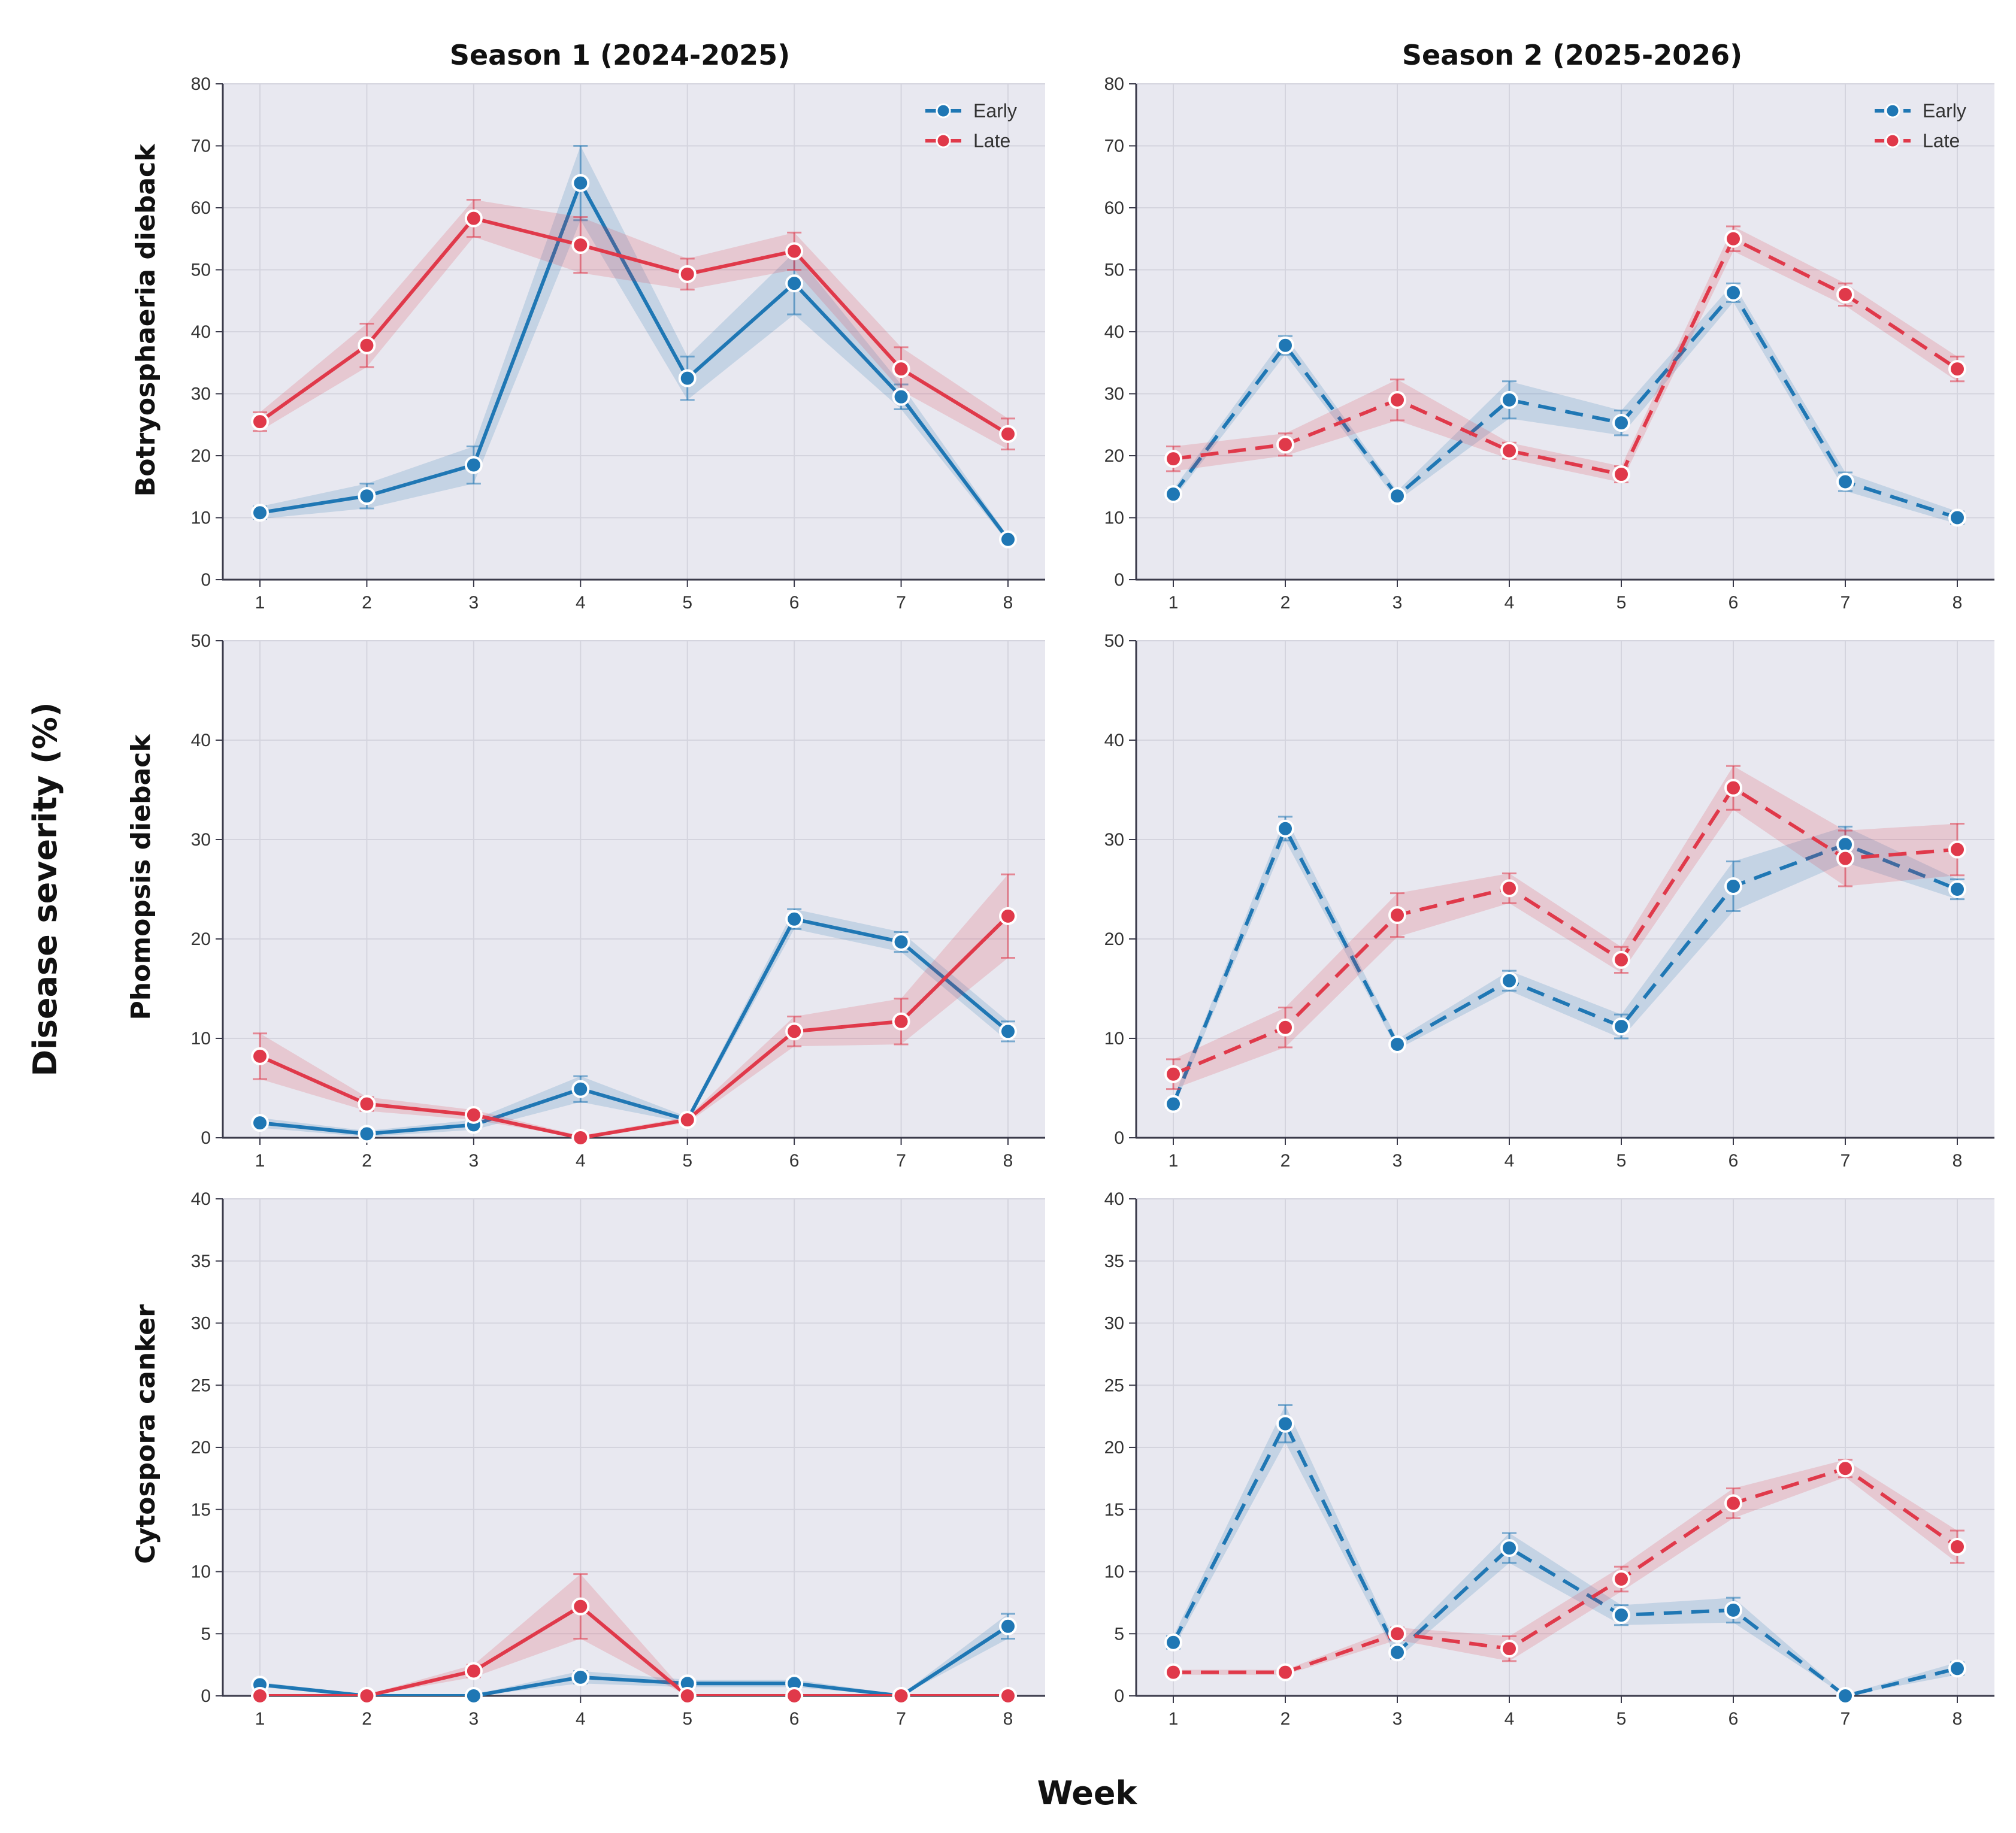 This screenshot has height=1833, width=2016. What do you see at coordinates (45, 889) in the screenshot?
I see `y-axis-label: Disease severity (%)` at bounding box center [45, 889].